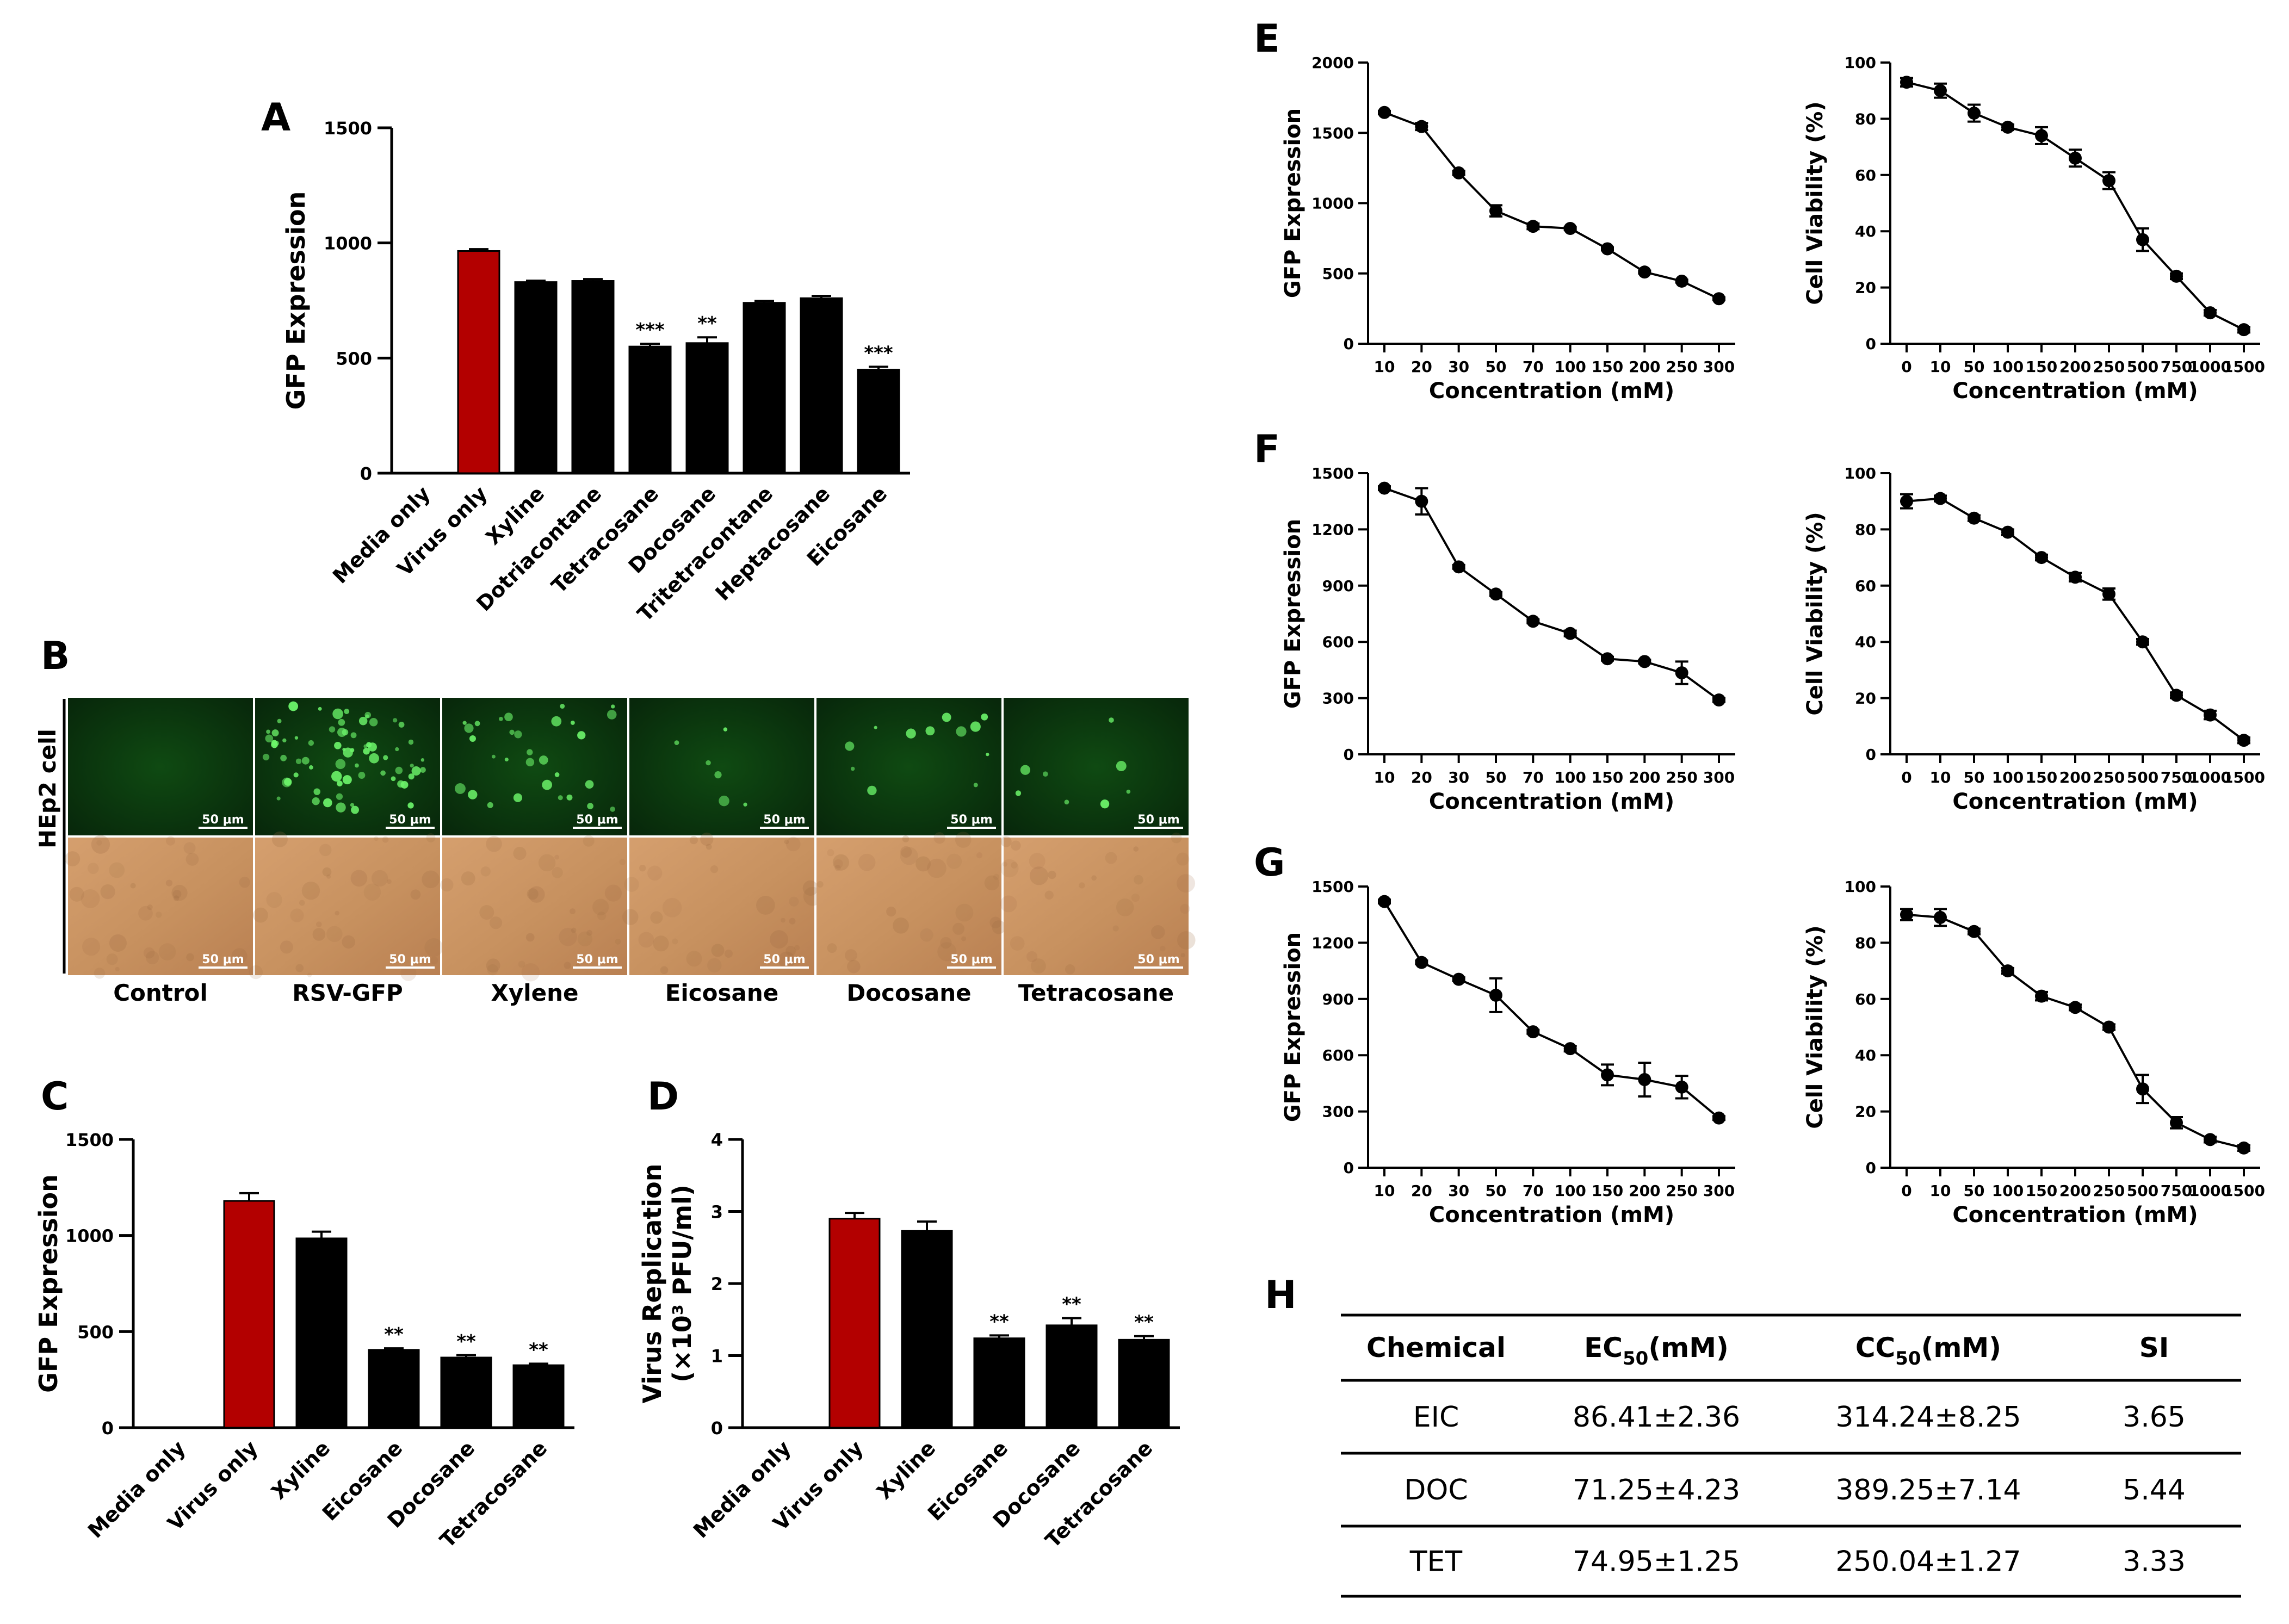 The height and width of the screenshot is (1624, 2289). What do you see at coordinates (1906, 777) in the screenshot?
I see `x-tick-label: 0` at bounding box center [1906, 777].